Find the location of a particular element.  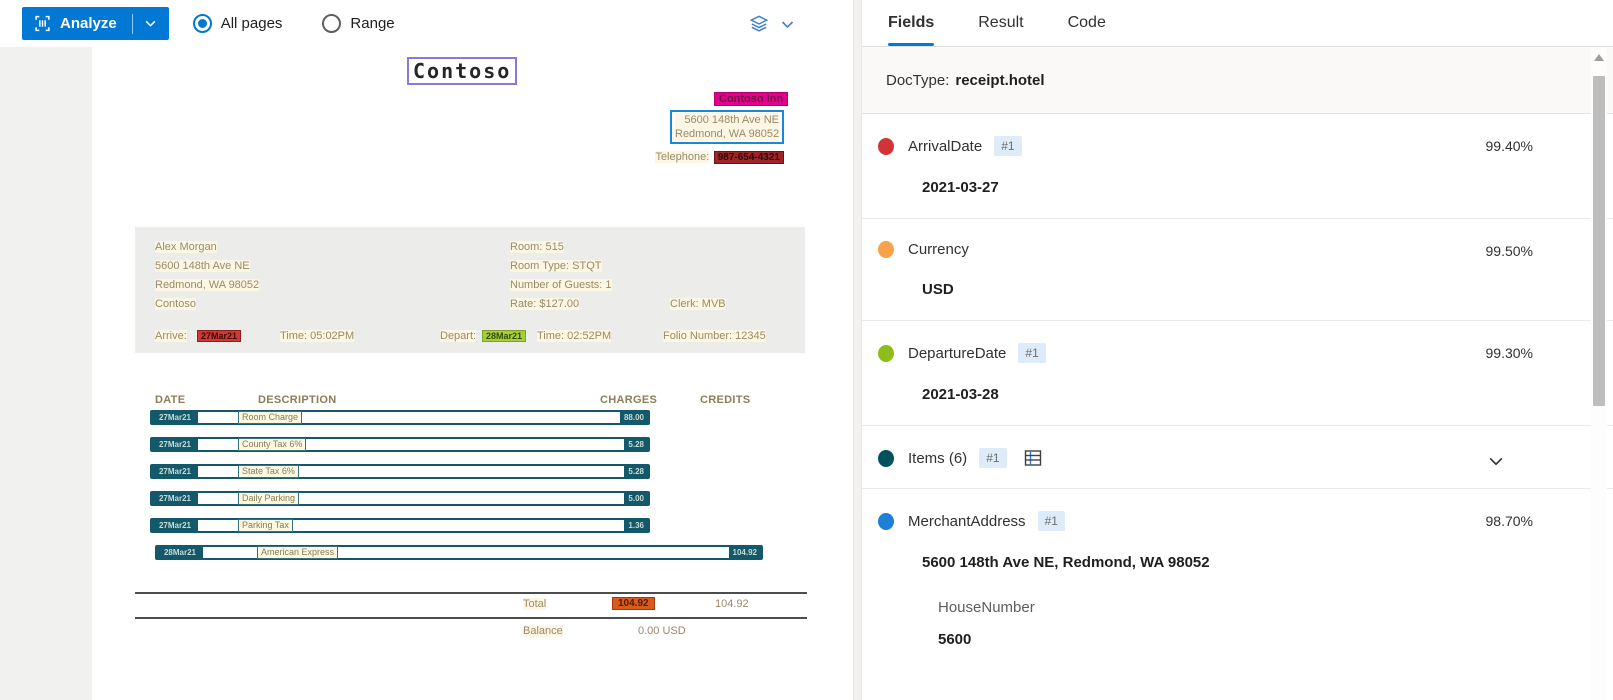

layers-icon is located at coordinates (759, 24).